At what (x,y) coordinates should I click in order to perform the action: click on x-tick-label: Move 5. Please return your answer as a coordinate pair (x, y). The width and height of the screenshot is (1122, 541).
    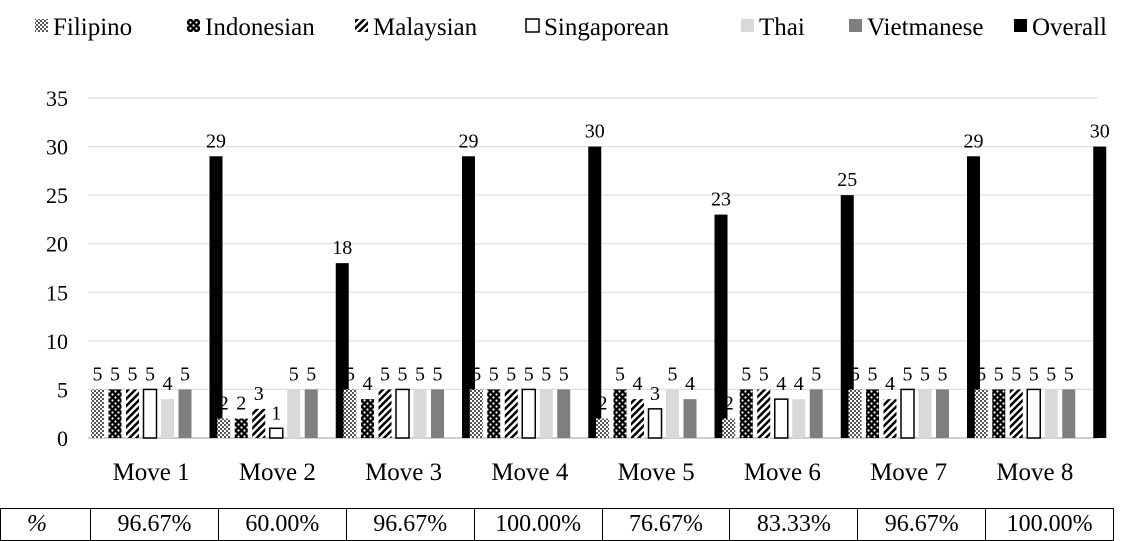
    Looking at the image, I should click on (656, 472).